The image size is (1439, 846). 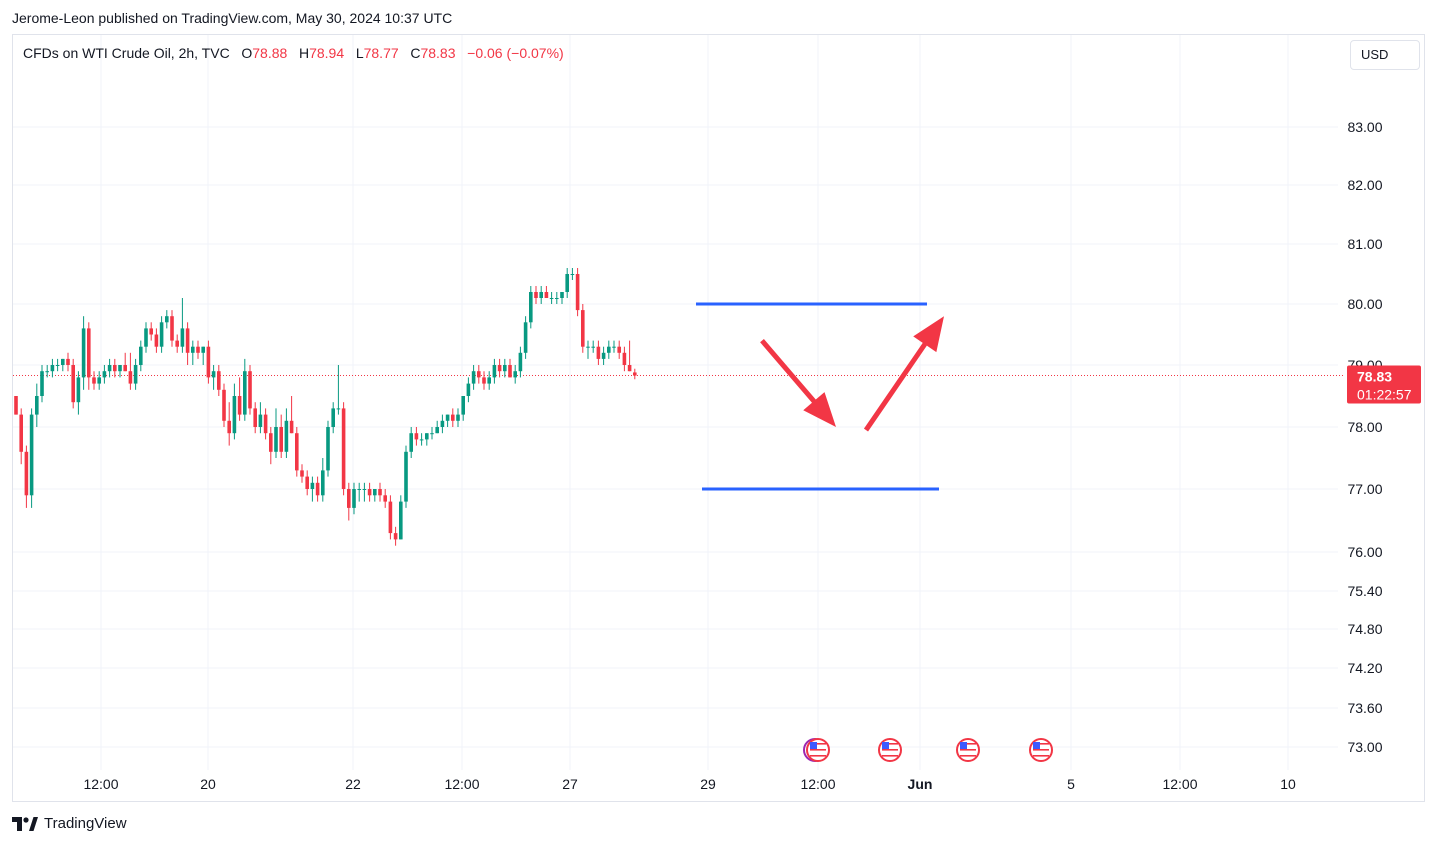 I want to click on y-tick-label: 83.00, so click(x=1364, y=127).